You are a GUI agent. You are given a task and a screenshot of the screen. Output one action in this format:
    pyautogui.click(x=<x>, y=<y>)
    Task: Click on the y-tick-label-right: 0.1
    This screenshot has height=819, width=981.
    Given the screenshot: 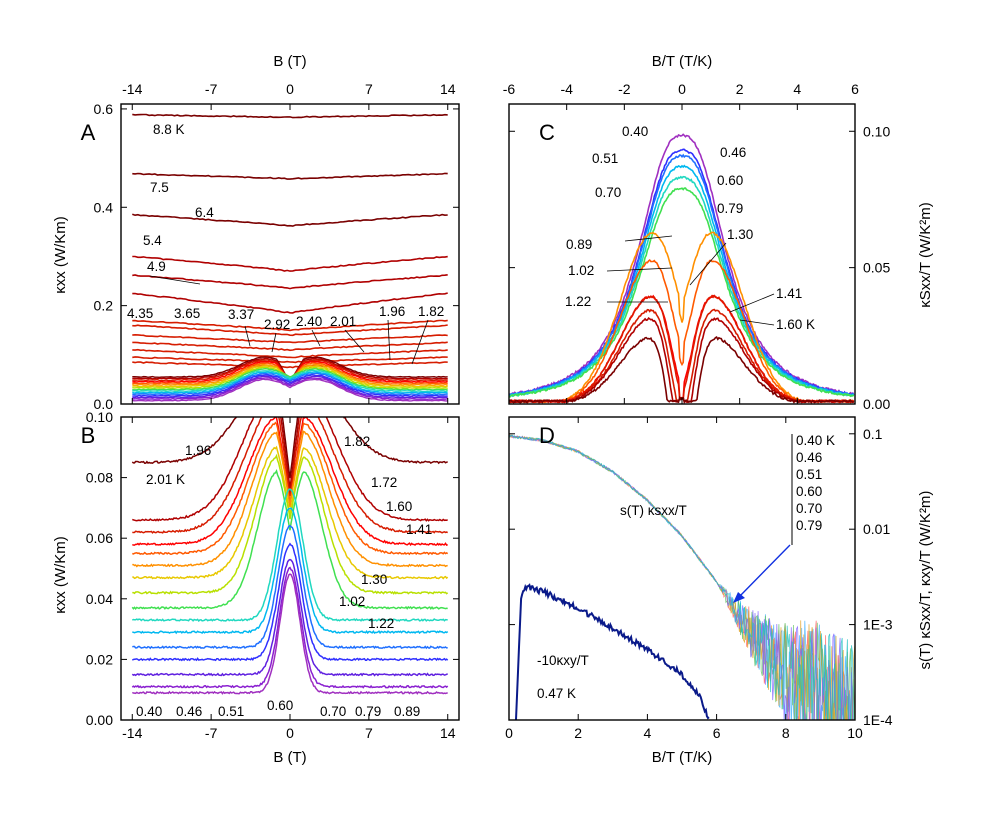 What is the action you would take?
    pyautogui.click(x=873, y=434)
    